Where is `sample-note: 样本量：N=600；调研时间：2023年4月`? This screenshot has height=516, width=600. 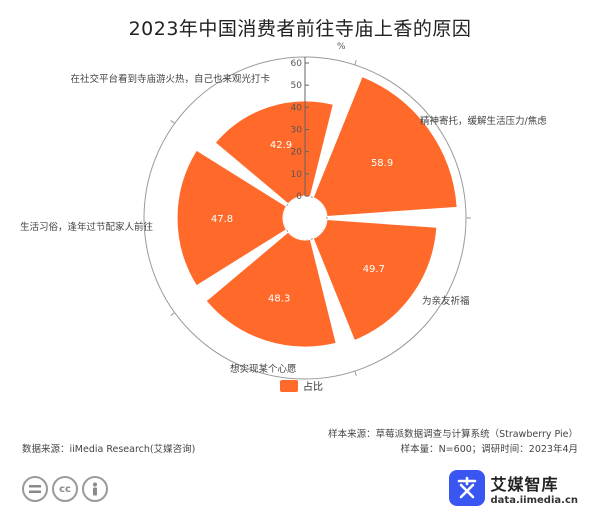 sample-note: 样本量：N=600；调研时间：2023年4月 is located at coordinates (489, 449).